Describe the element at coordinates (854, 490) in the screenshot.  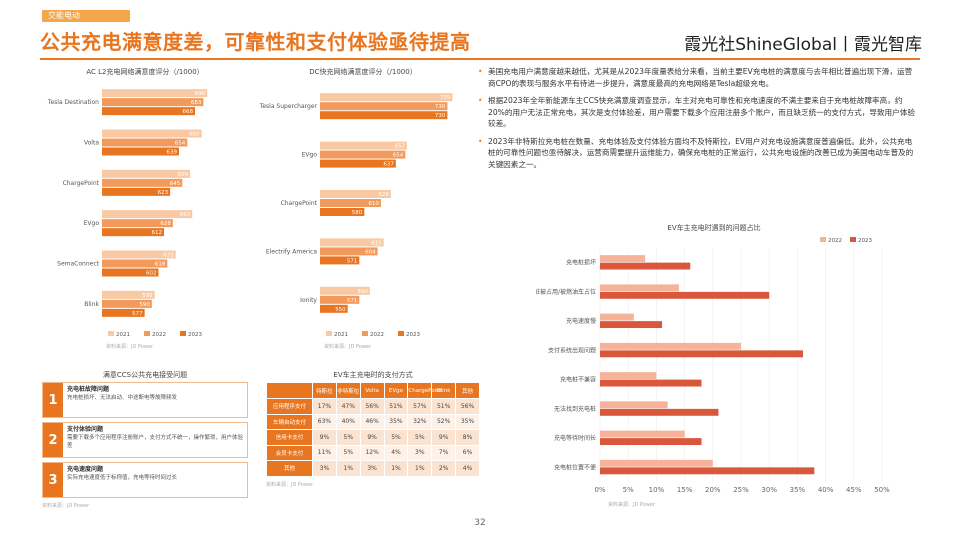
I see `x-tick-label: 45%` at that location.